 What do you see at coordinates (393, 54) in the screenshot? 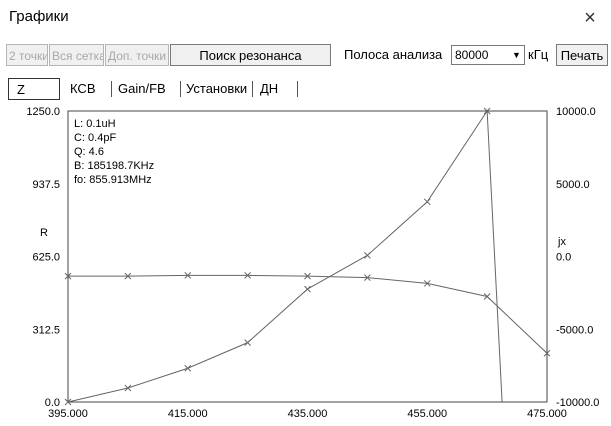
I see `band-label: Полоса анализа` at bounding box center [393, 54].